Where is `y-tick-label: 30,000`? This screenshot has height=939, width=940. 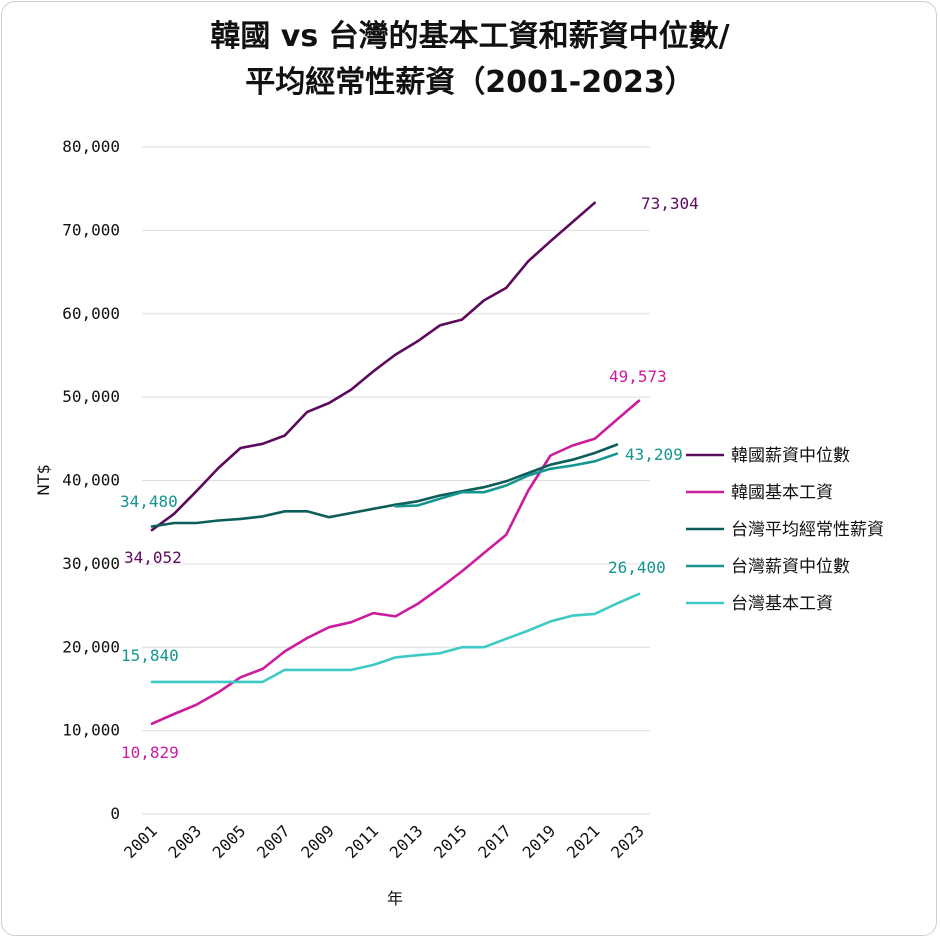 y-tick-label: 30,000 is located at coordinates (91, 563).